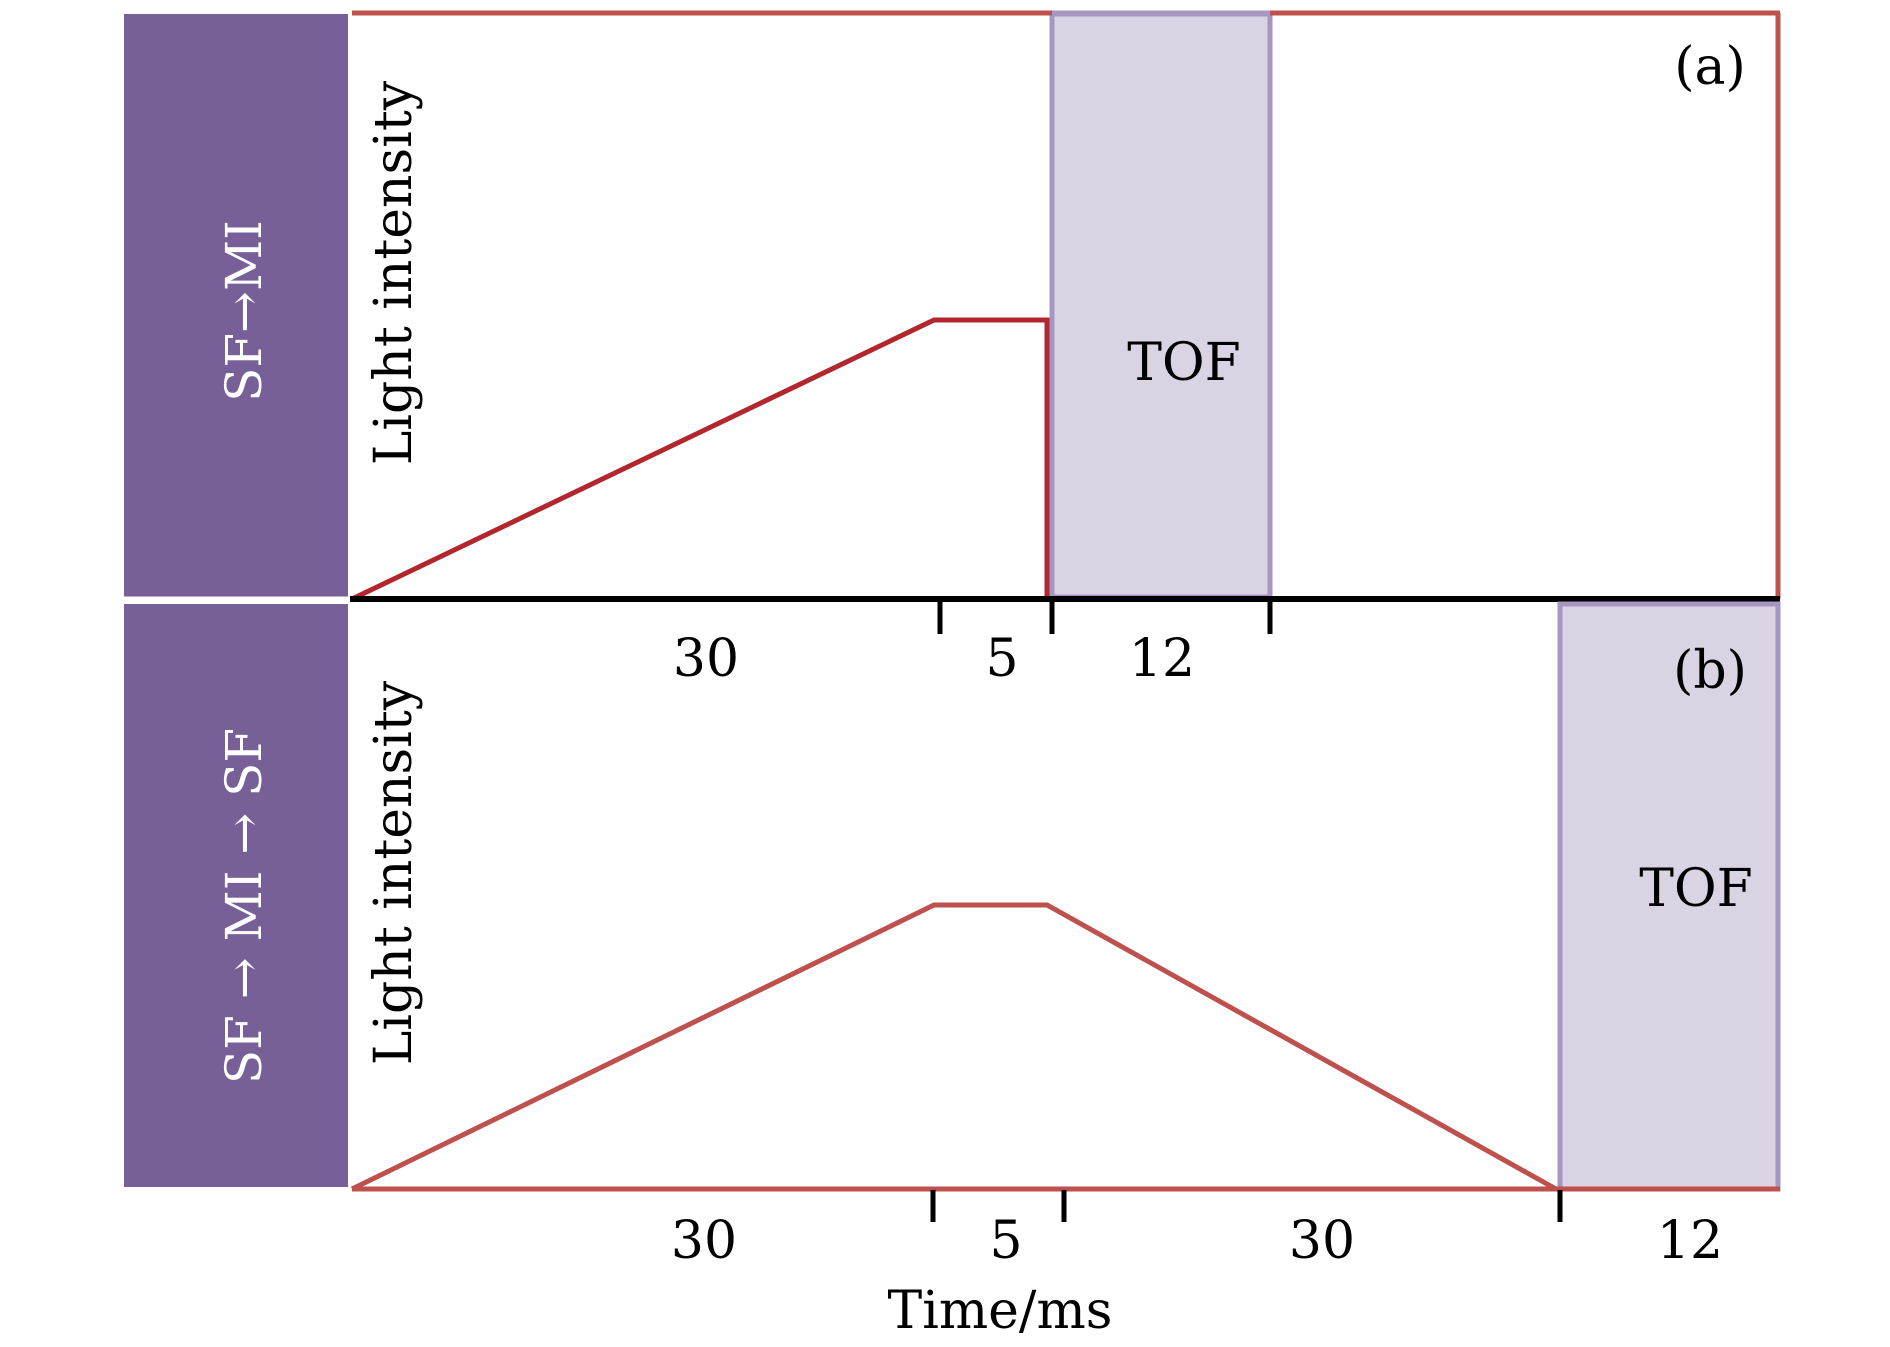 This screenshot has height=1347, width=1890. What do you see at coordinates (1710, 67) in the screenshot?
I see `panel-tag-a: (a)` at bounding box center [1710, 67].